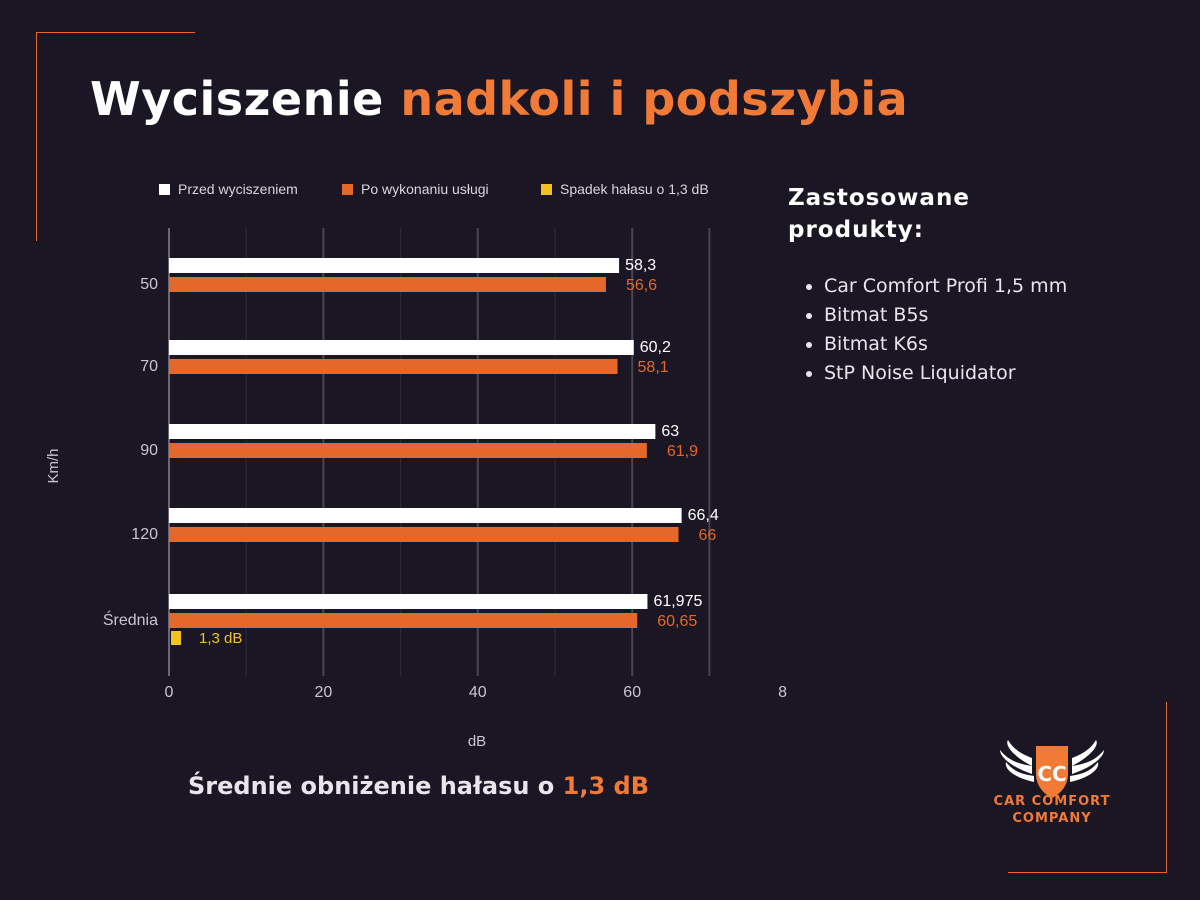 This screenshot has height=900, width=1200. What do you see at coordinates (1017, 761) in the screenshot?
I see `left-wing-icon` at bounding box center [1017, 761].